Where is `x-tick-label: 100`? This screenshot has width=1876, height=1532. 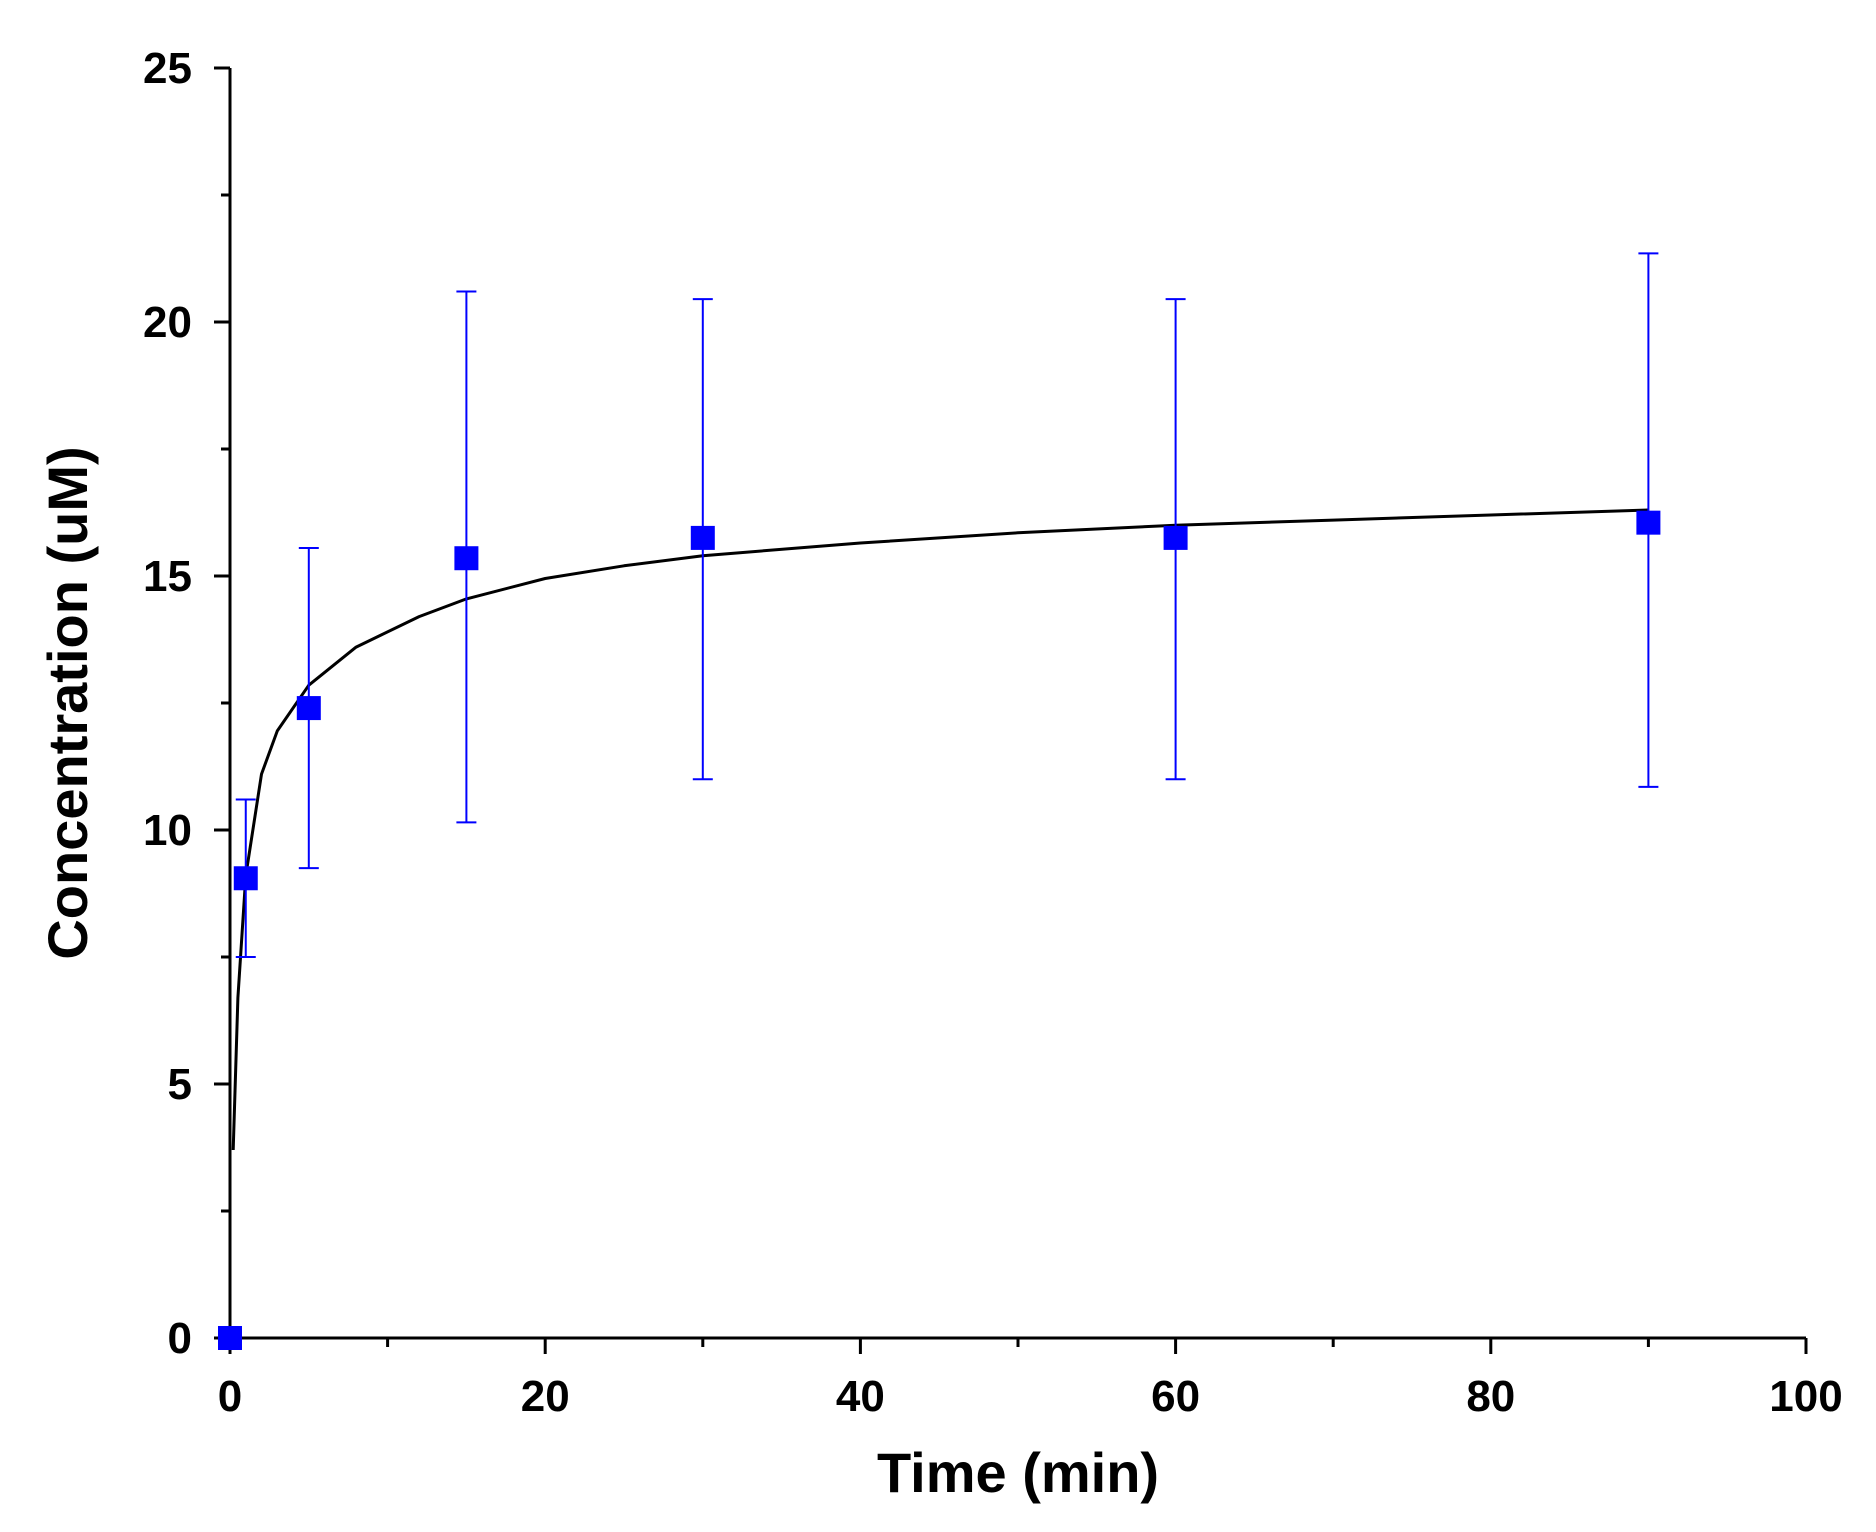 x-tick-label: 100 is located at coordinates (1805, 1396).